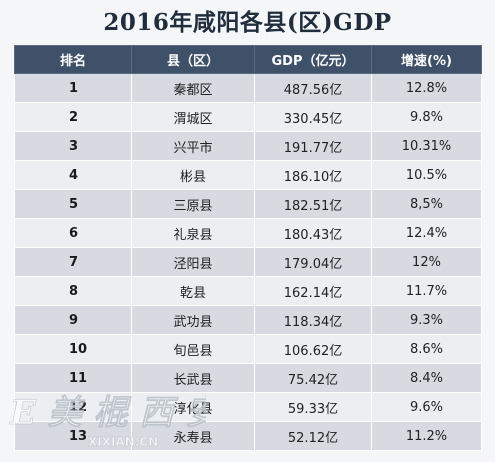 This screenshot has height=462, width=495. I want to click on growth-cell: 10.31%, so click(426, 146).